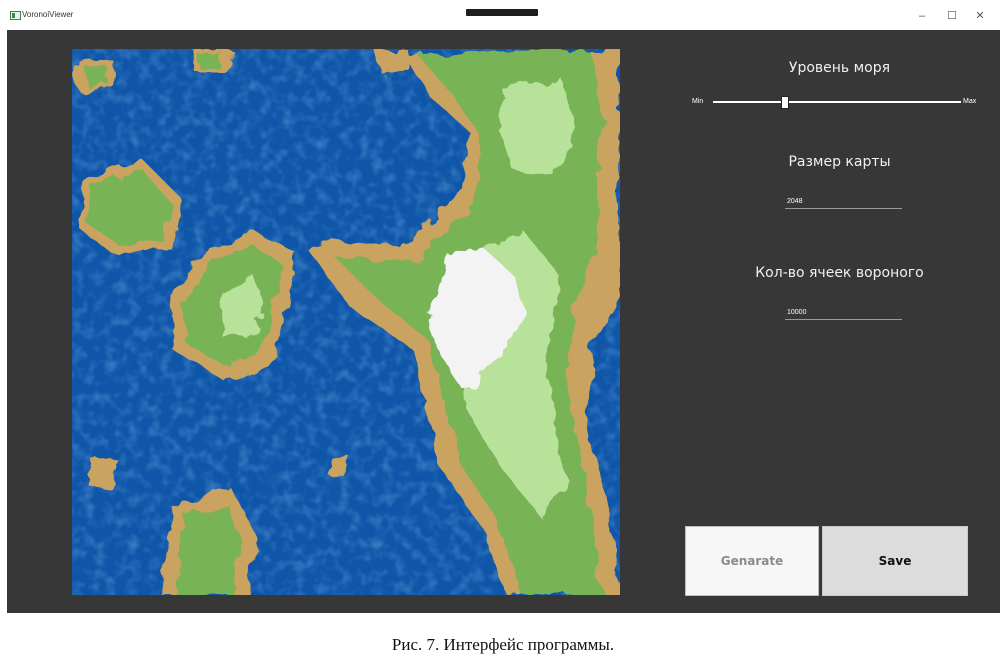  I want to click on figure-caption: Рис. 7. Интерфейс программы., so click(503, 644).